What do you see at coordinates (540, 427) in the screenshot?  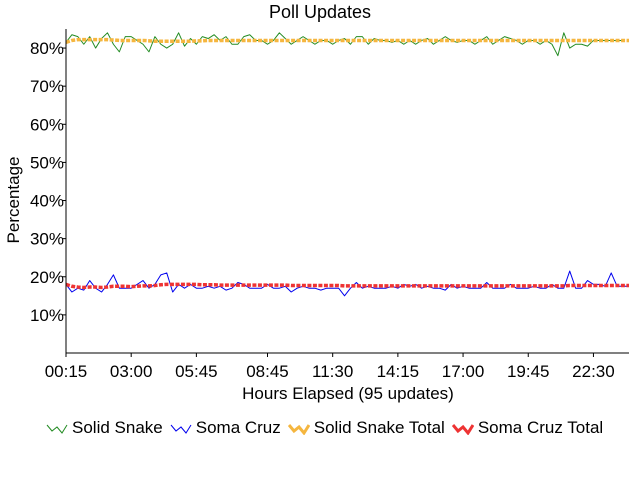 I see `legend-label: Soma Cruz Total` at bounding box center [540, 427].